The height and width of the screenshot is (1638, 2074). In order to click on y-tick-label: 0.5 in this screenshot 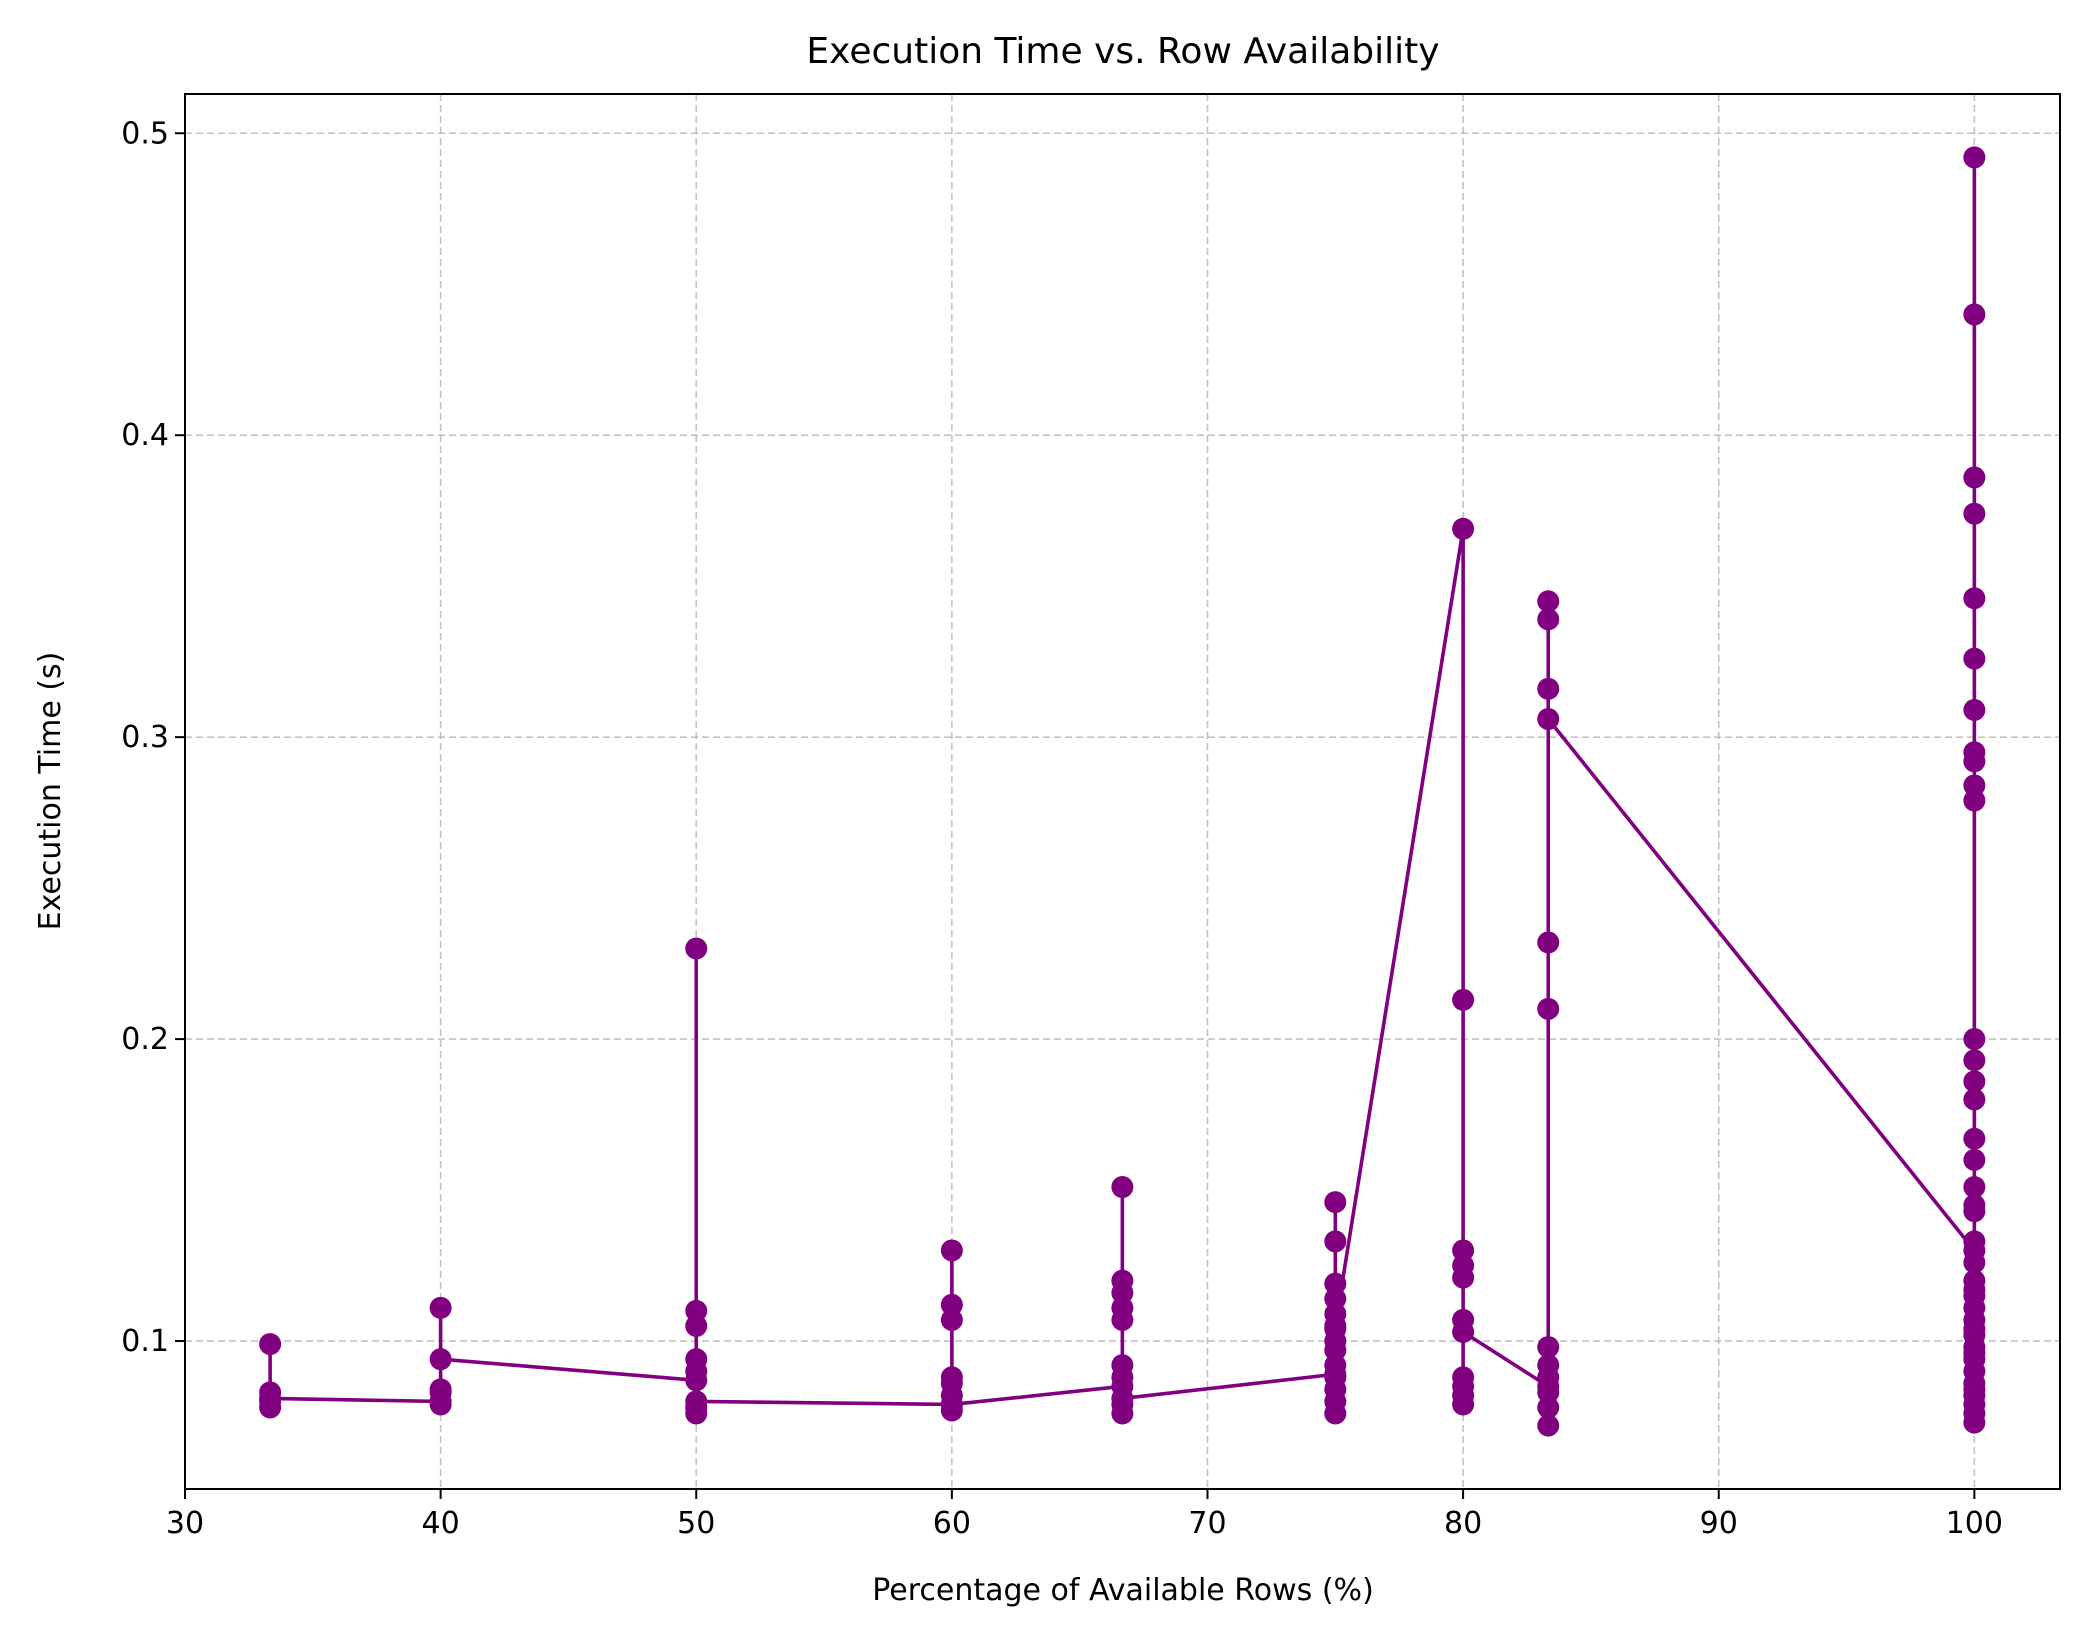, I will do `click(145, 133)`.